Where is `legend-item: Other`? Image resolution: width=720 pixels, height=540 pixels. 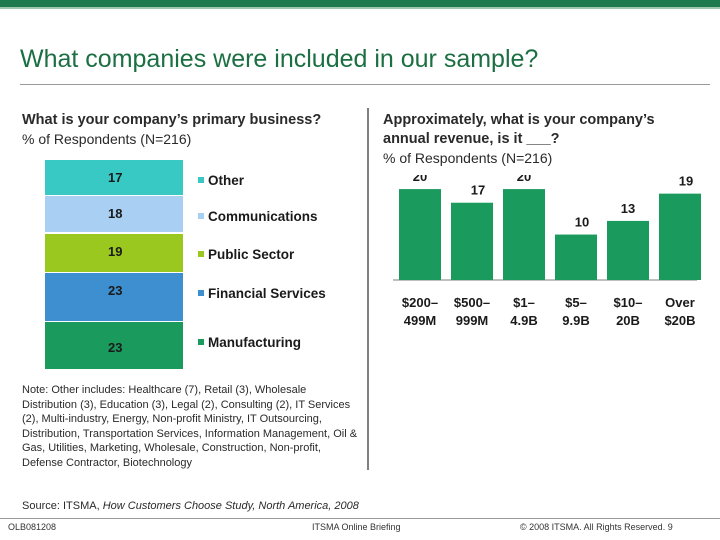
legend-item: Other is located at coordinates (221, 180).